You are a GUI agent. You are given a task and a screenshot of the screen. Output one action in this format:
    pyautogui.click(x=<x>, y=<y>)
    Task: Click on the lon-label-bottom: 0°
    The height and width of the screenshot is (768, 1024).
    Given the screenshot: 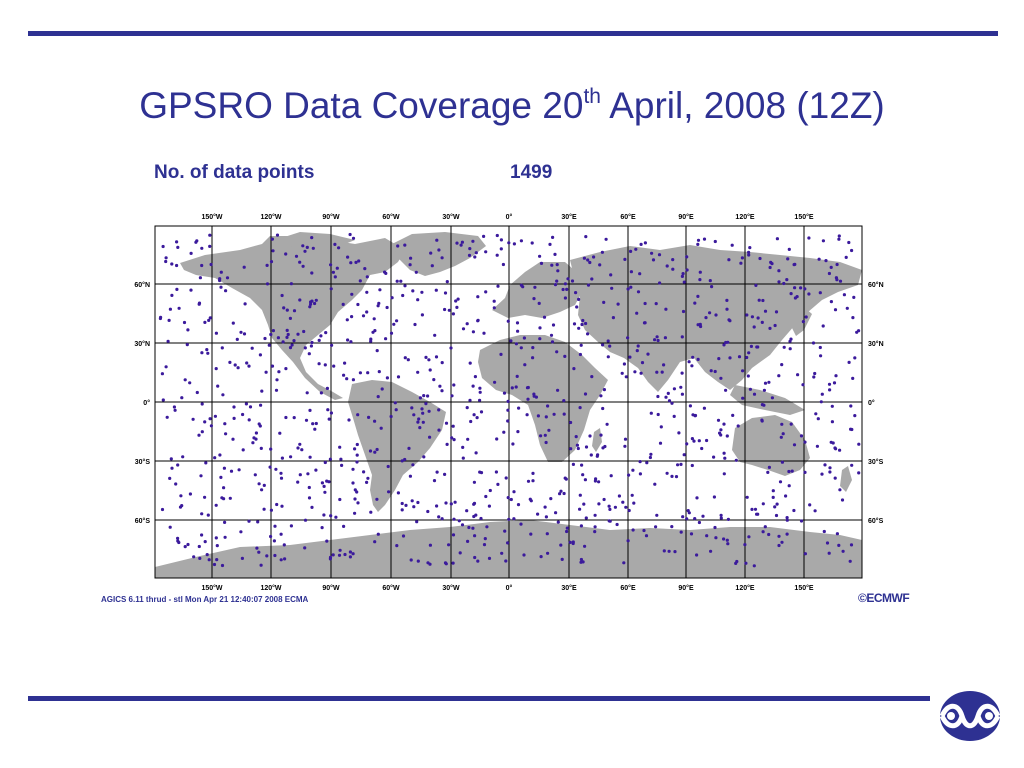 What is the action you would take?
    pyautogui.click(x=509, y=588)
    